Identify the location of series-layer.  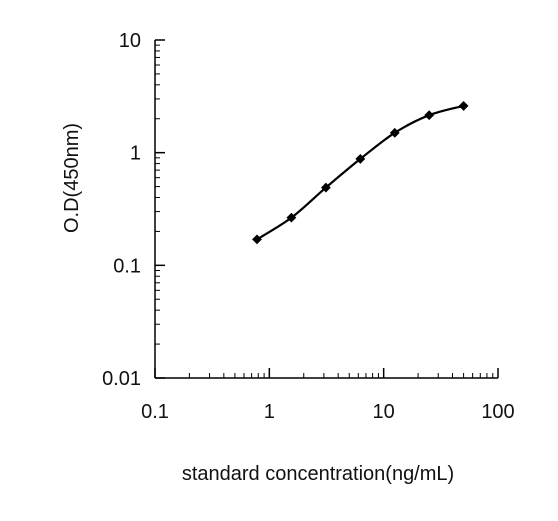
(360, 173).